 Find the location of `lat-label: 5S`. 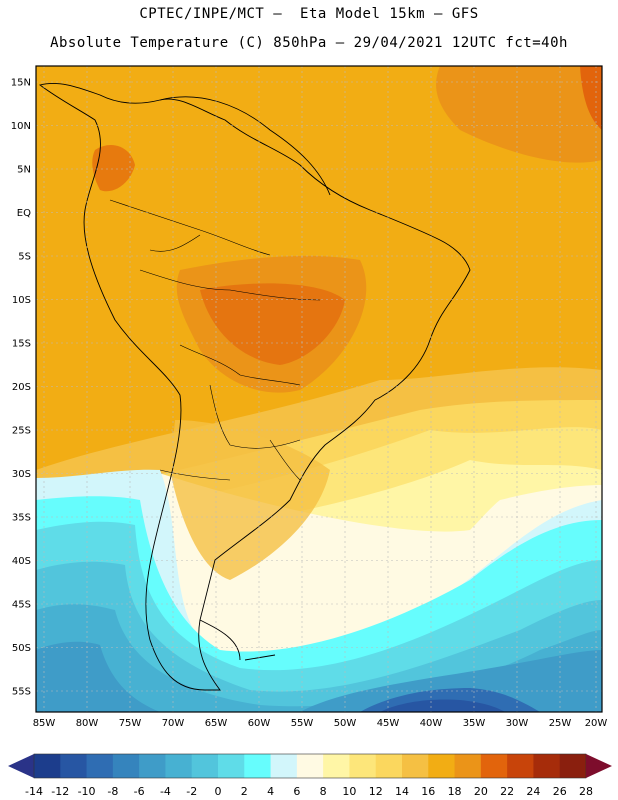

lat-label: 5S is located at coordinates (24, 257).